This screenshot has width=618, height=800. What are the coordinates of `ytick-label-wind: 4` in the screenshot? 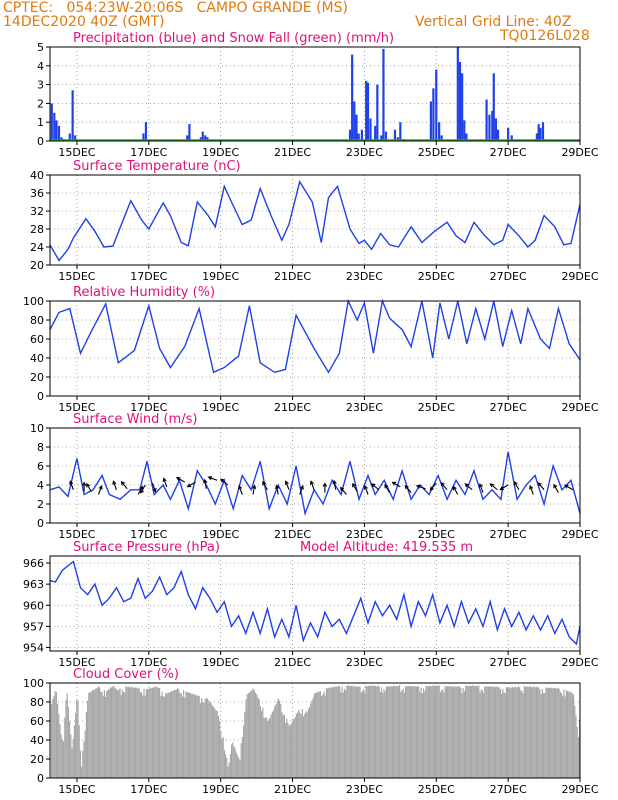 It's located at (40, 485).